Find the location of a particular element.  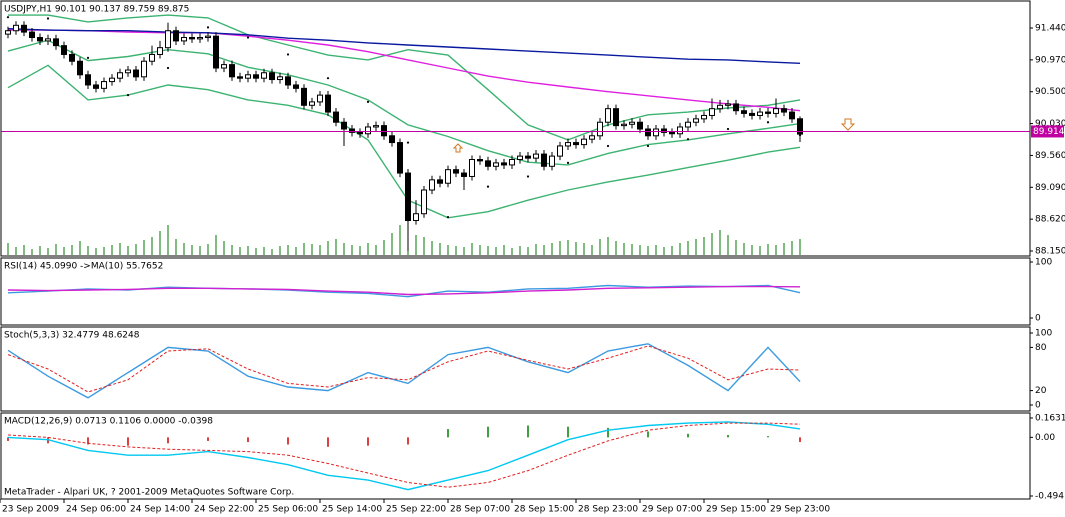

y-tick-label: -0.494 is located at coordinates (1049, 497).